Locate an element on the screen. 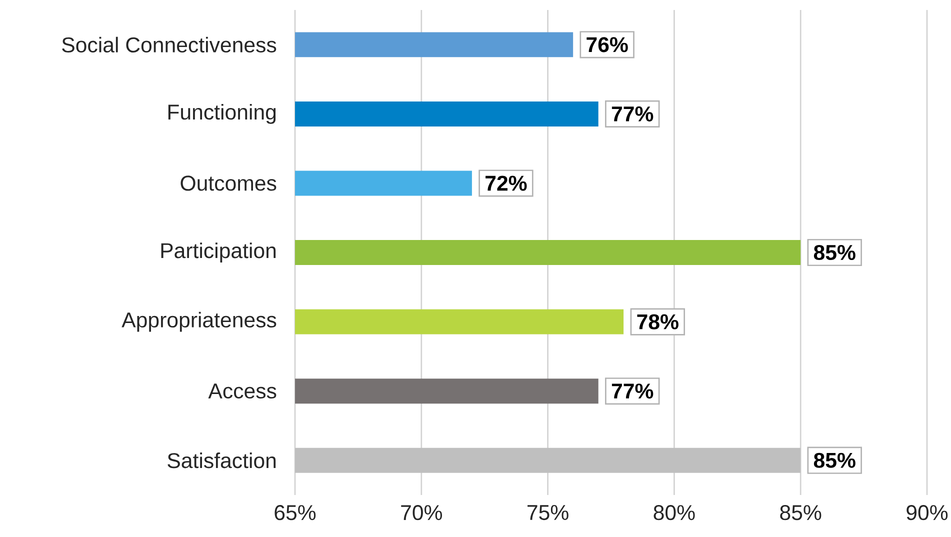 The image size is (951, 537). y-tick-label: Social Connectiveness is located at coordinates (169, 44).